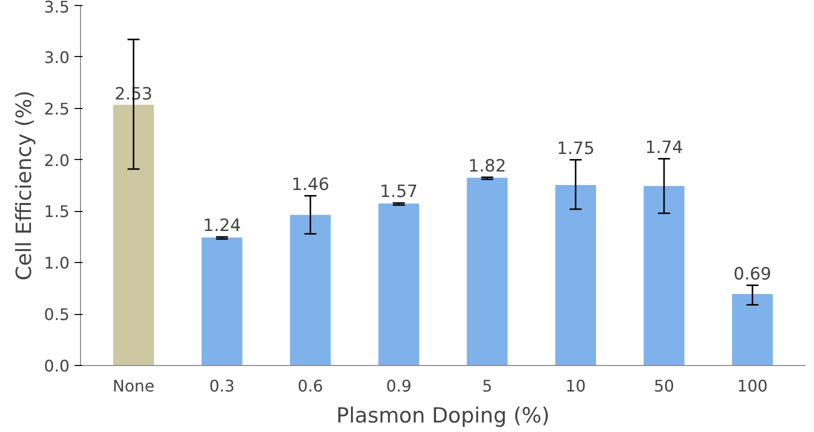 The height and width of the screenshot is (432, 814). Describe the element at coordinates (222, 386) in the screenshot. I see `x-tick-label: 0.3` at that location.